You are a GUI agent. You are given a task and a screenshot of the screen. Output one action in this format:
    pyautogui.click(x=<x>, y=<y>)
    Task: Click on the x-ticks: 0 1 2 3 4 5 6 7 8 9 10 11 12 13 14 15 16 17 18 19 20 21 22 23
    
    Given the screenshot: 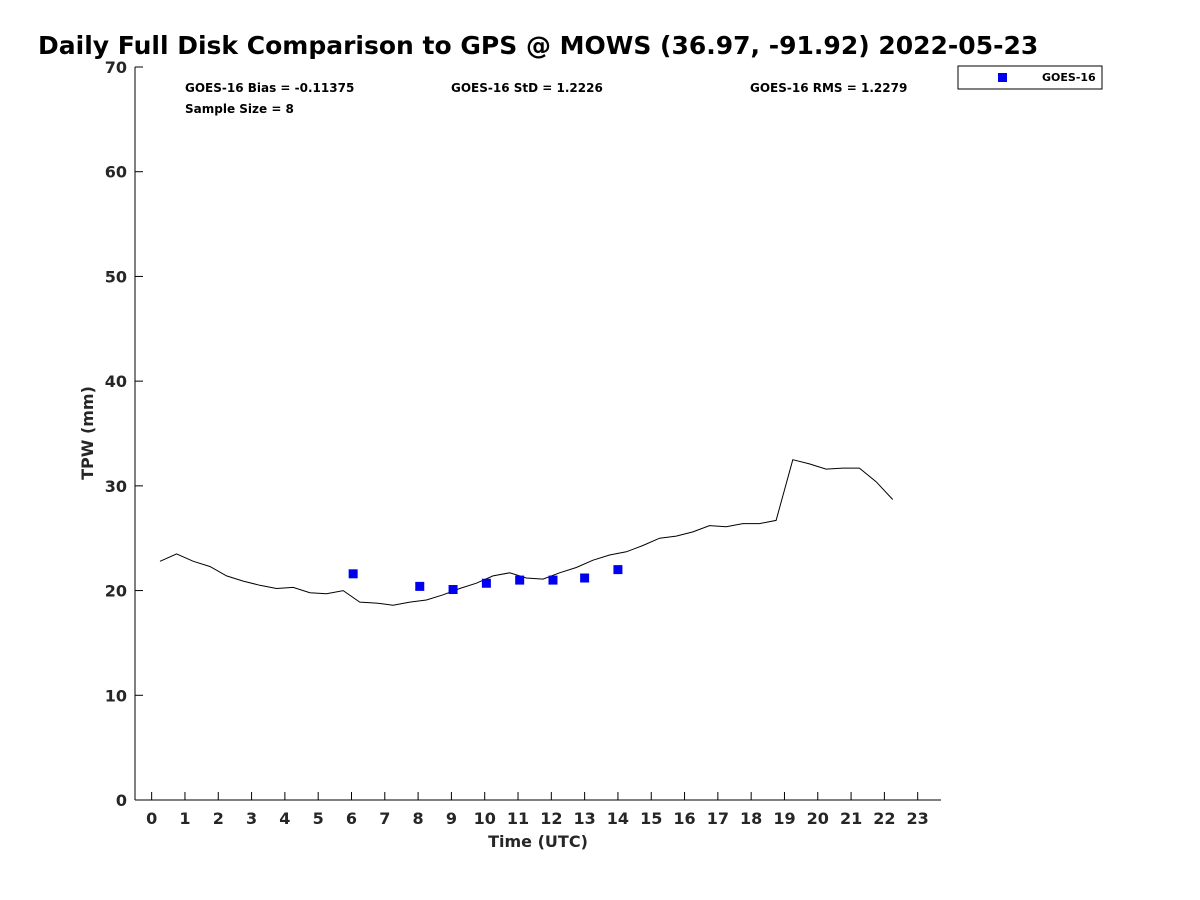 What is the action you would take?
    pyautogui.click(x=537, y=810)
    